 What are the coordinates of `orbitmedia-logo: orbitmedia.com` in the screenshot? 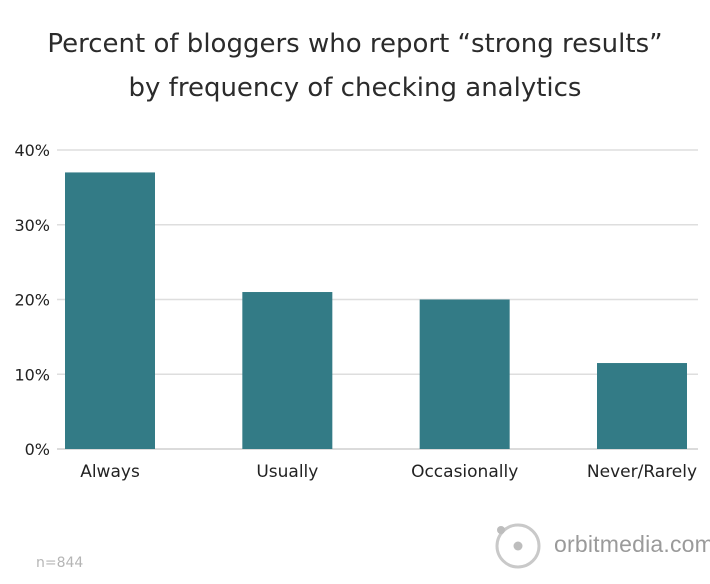 It's located at (601, 545).